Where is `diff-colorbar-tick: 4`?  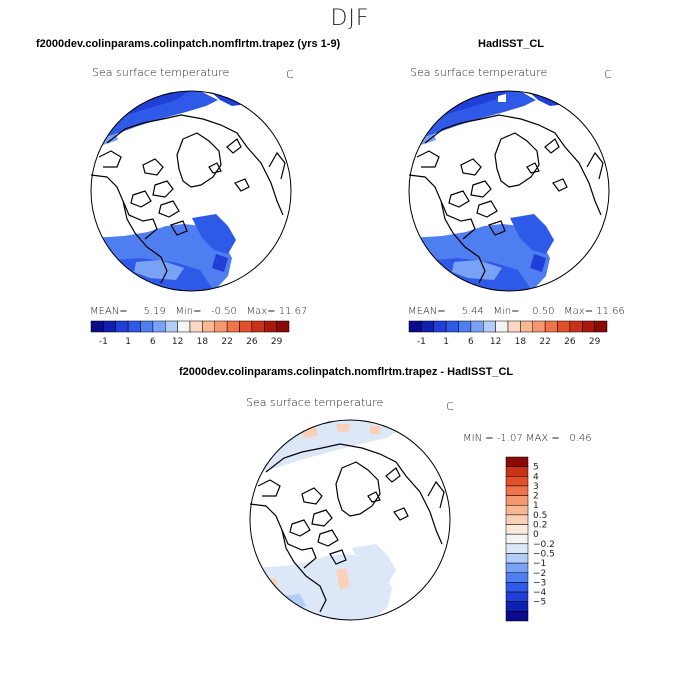 diff-colorbar-tick: 4 is located at coordinates (536, 477).